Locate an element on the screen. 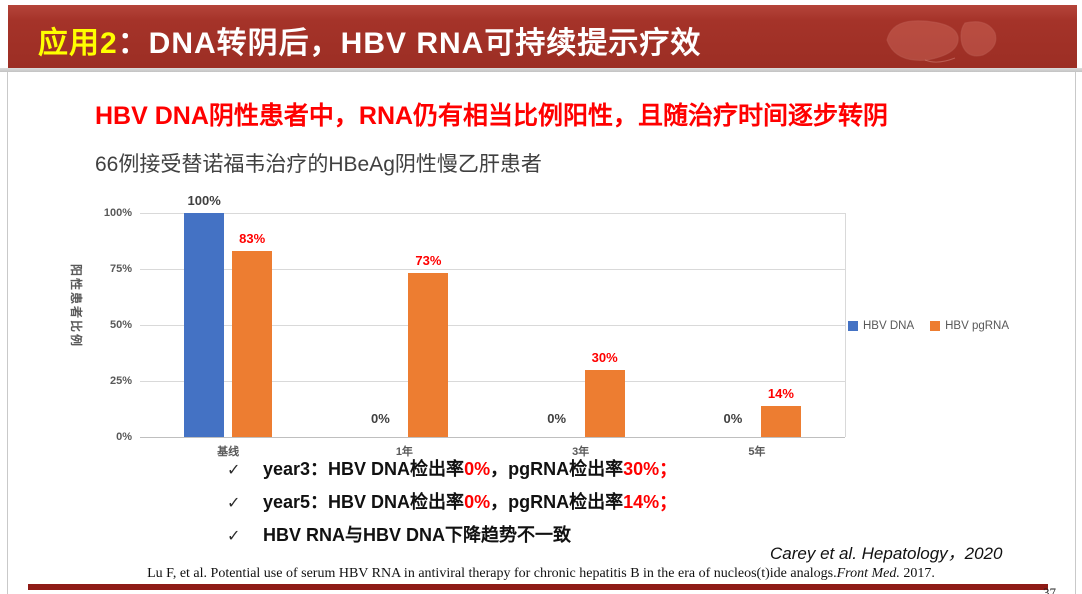  bullet-text: year3：HBV DNA检出率0%，pgRNA检出率30%； is located at coordinates (470, 468).